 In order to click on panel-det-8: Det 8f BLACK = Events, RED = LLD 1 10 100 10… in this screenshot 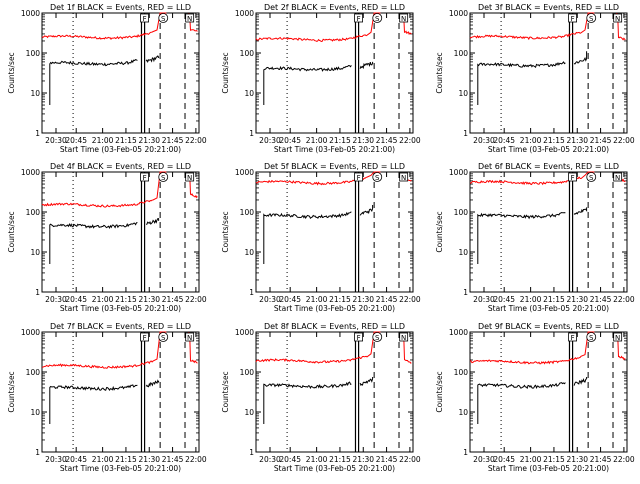, I will do `click(321, 397)`.